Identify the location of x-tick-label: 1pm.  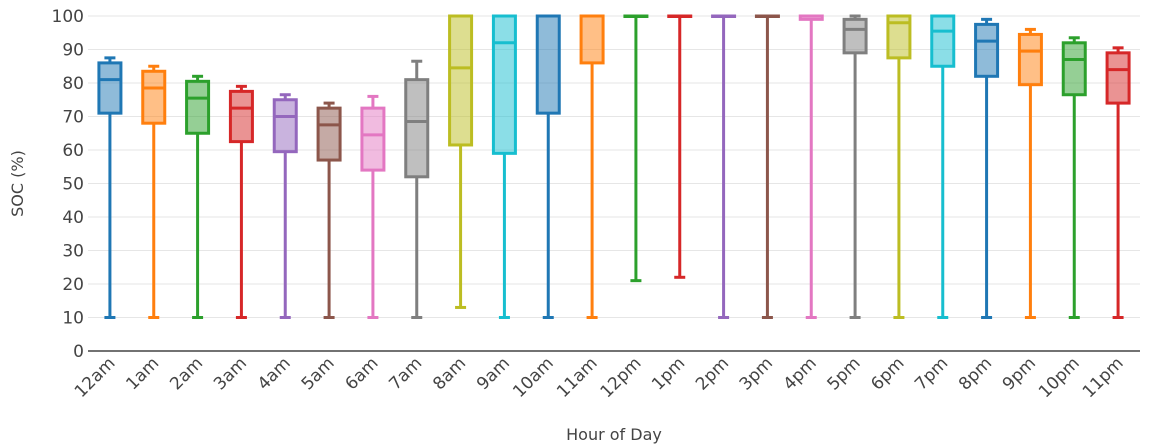
(668, 373).